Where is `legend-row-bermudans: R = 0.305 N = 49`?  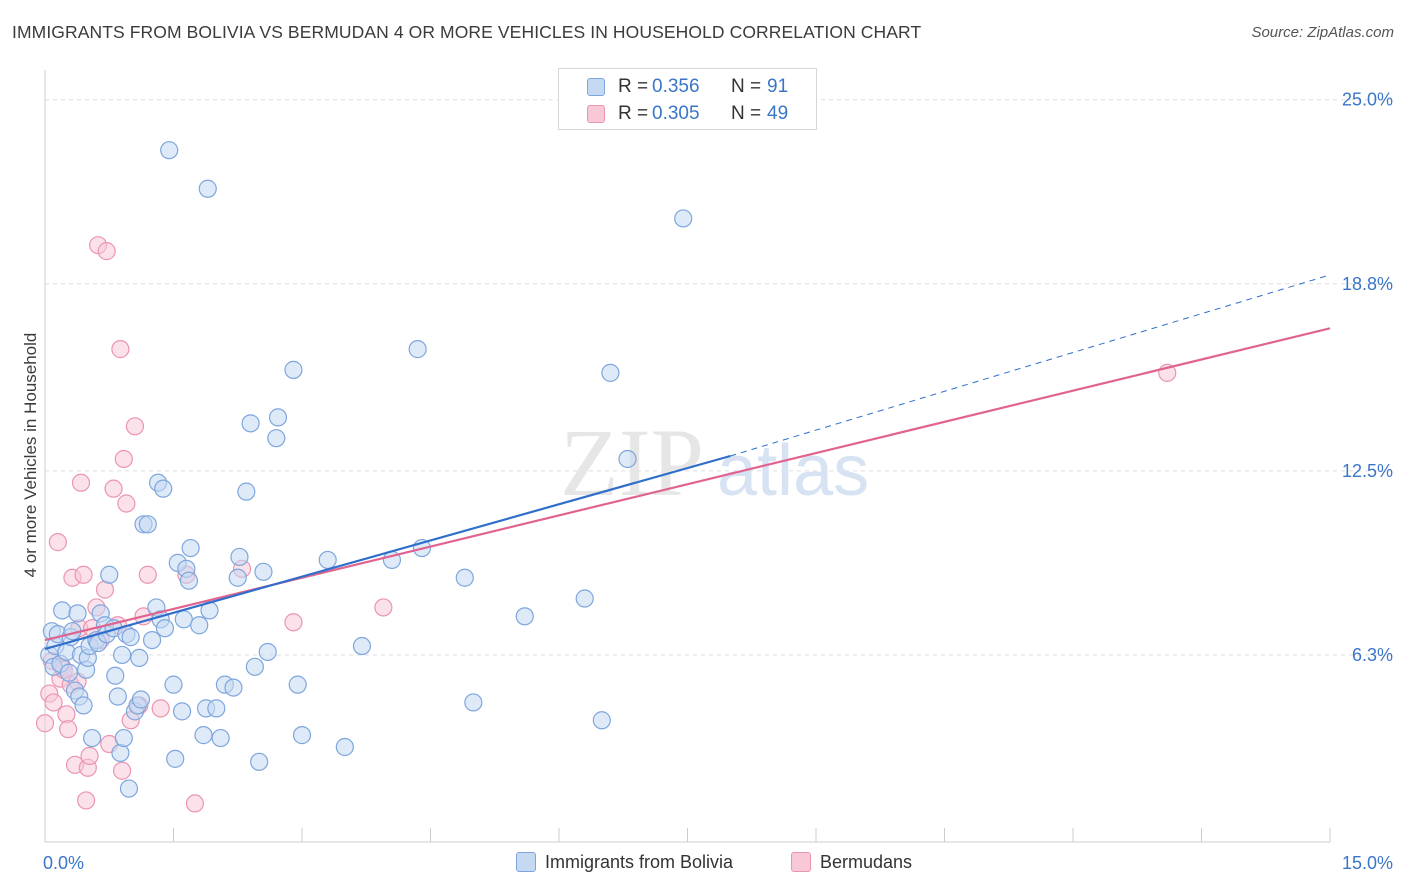
legend-row-bermudans: R = 0.305 N = 49 is located at coordinates (687, 114).